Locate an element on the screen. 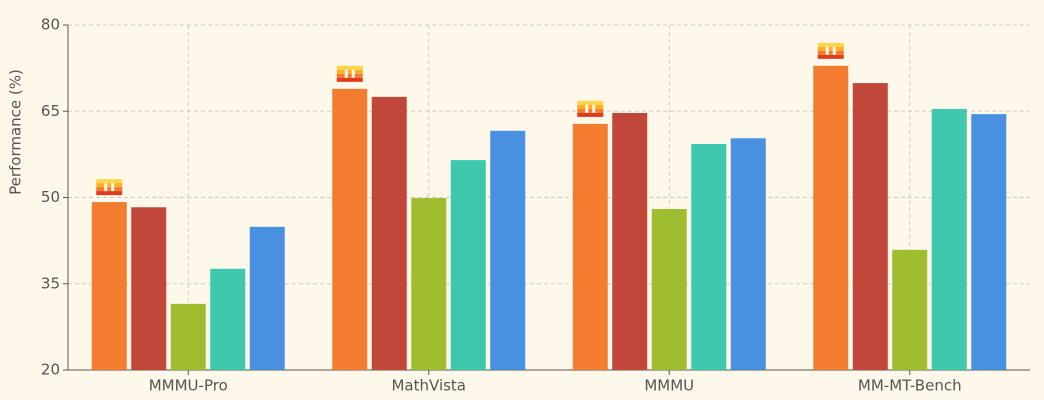 The height and width of the screenshot is (400, 1044). x-tick-label: MMMU is located at coordinates (669, 386).